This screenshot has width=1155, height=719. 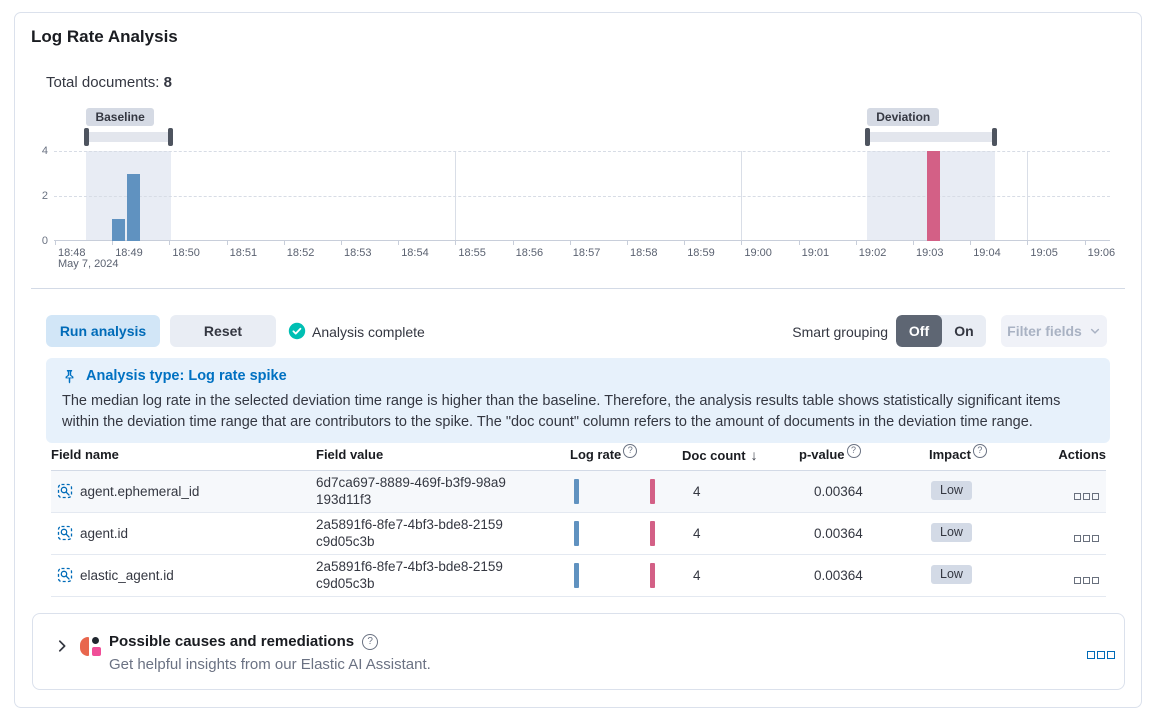 I want to click on column-header-doc-count: Doc count ↓, so click(x=720, y=455).